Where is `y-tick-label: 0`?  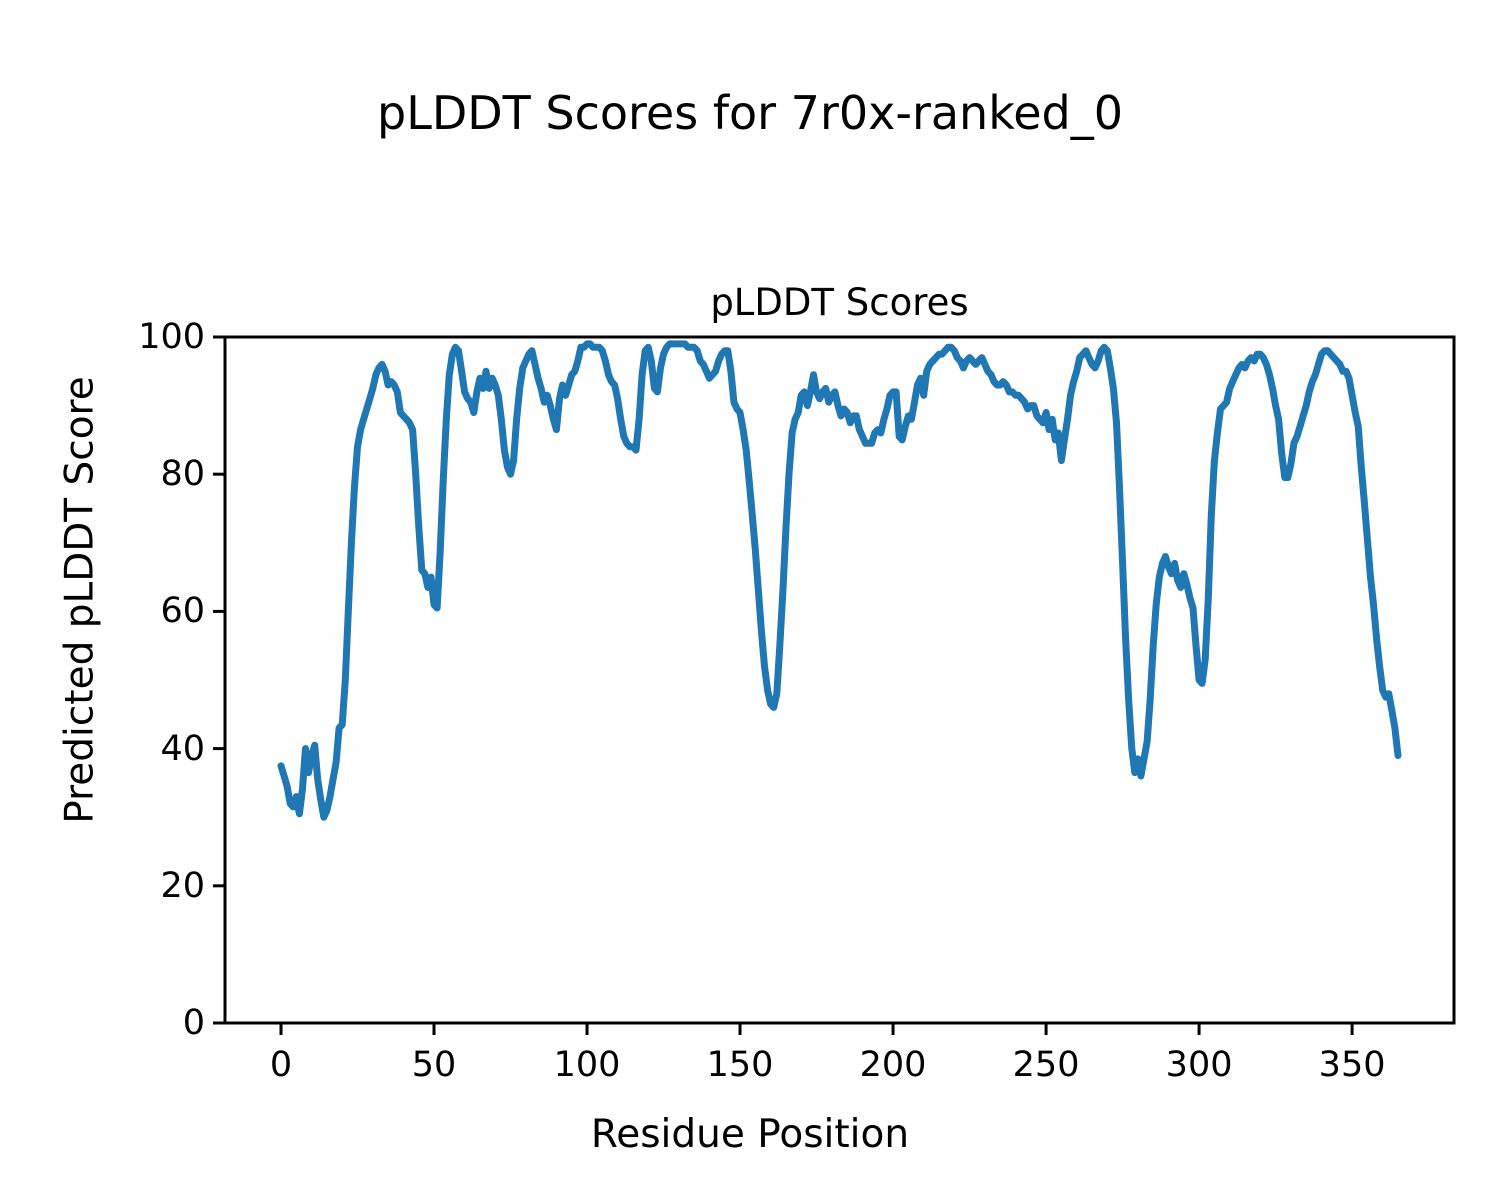 y-tick-label: 0 is located at coordinates (193, 1023).